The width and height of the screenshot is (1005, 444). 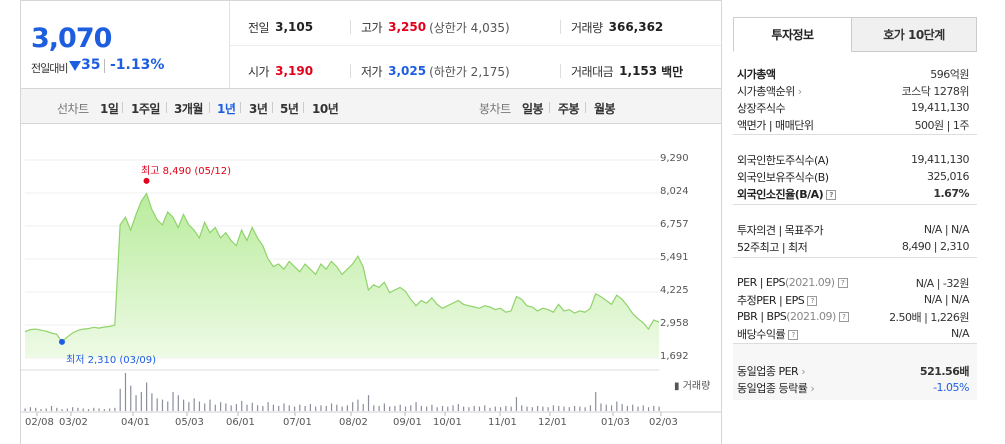 I want to click on tab-monthly: 월봉, so click(x=605, y=109).